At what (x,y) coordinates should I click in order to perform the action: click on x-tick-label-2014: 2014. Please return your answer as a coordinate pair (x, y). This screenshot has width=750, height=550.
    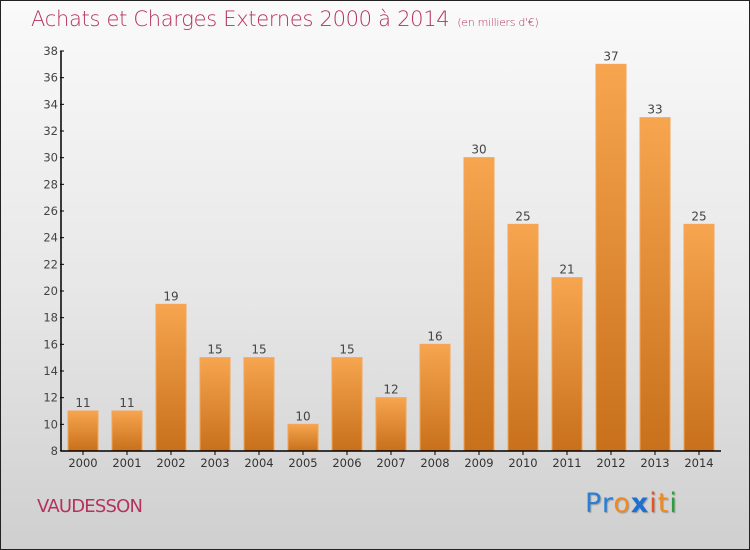
    Looking at the image, I should click on (698, 463).